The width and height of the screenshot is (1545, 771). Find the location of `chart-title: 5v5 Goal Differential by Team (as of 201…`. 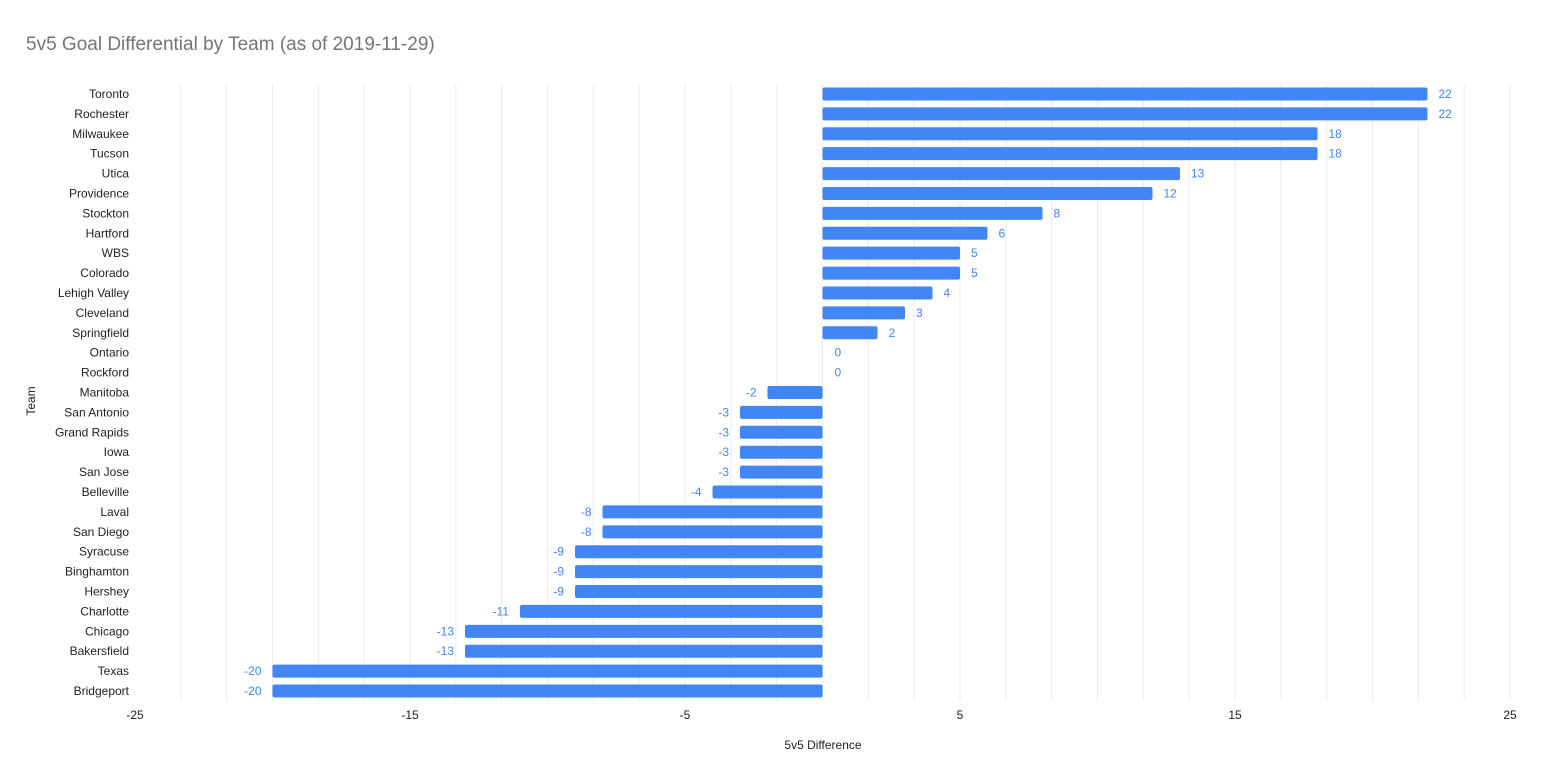

chart-title: 5v5 Goal Differential by Team (as of 201… is located at coordinates (230, 44).